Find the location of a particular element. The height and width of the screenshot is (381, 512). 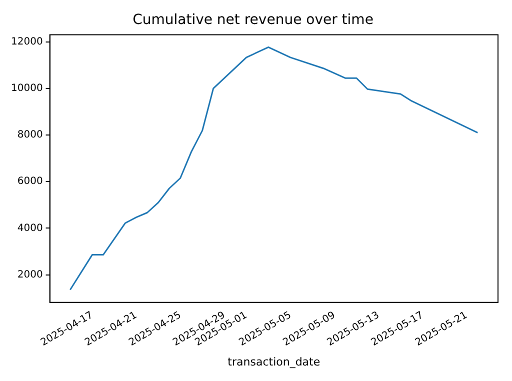

y-tick-label: 6000 is located at coordinates (30, 182).